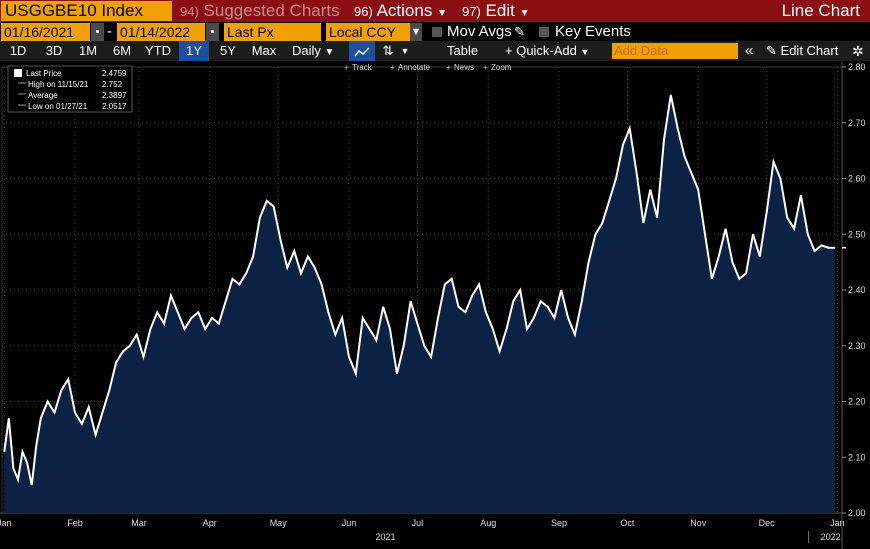 The image size is (870, 549). Describe the element at coordinates (362, 67) in the screenshot. I see `chart-tool-track: Track` at that location.